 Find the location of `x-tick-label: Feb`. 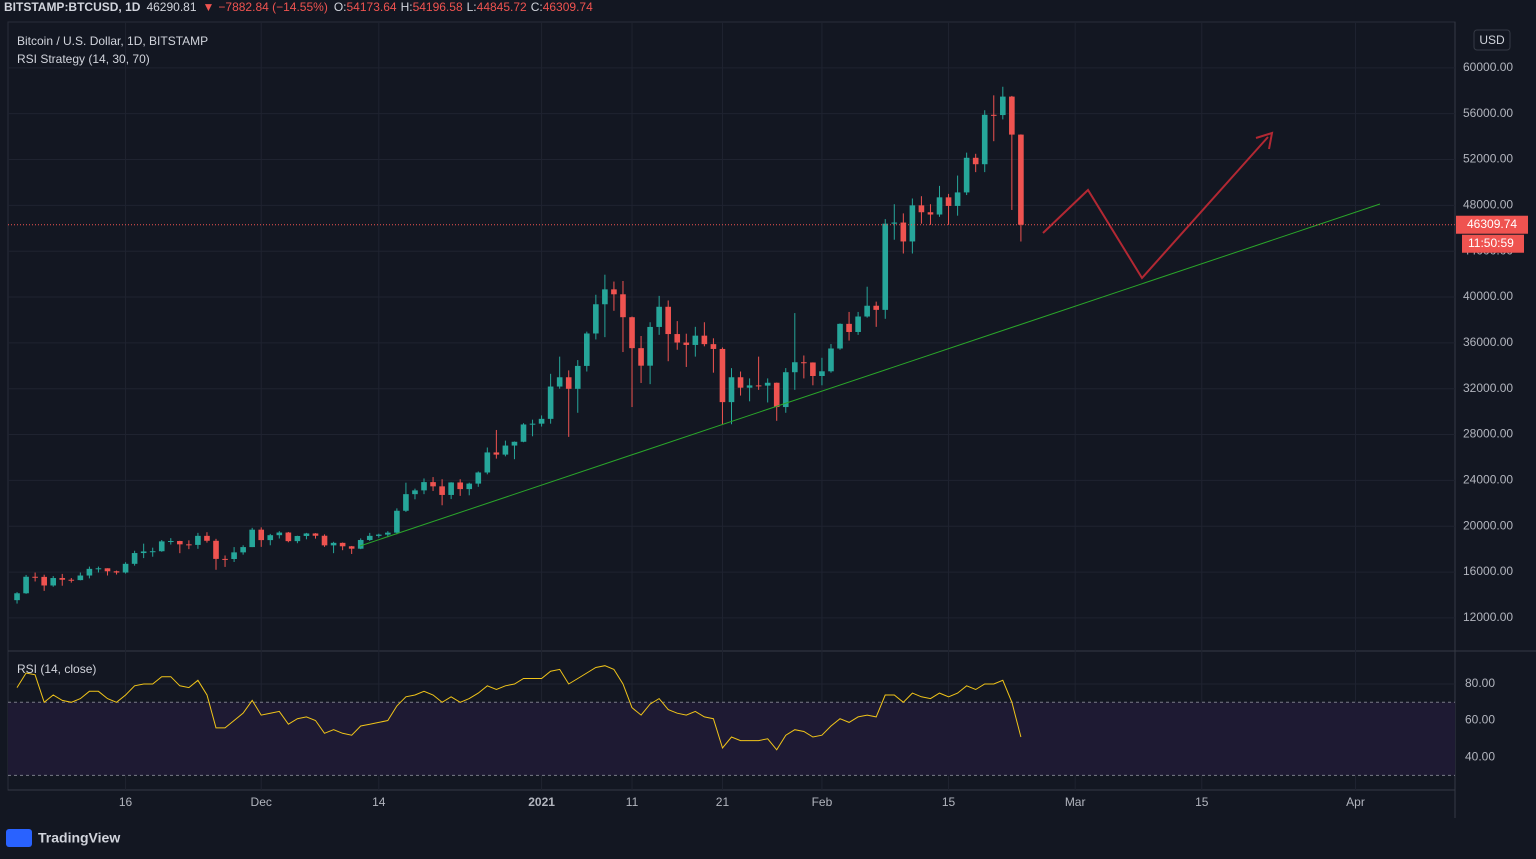

x-tick-label: Feb is located at coordinates (822, 802).